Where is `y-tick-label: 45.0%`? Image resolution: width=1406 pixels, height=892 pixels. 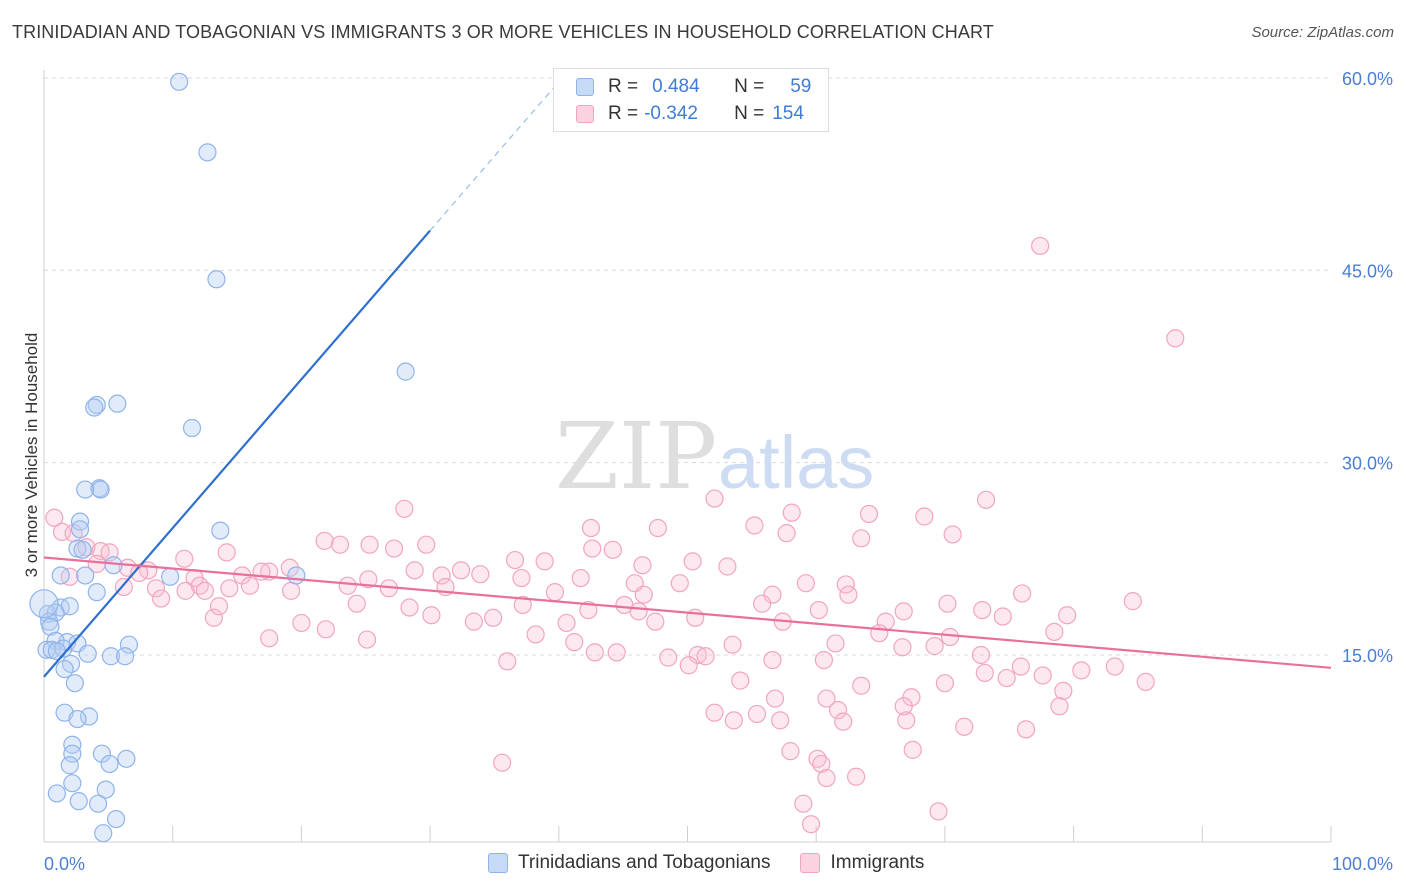 y-tick-label: 45.0% is located at coordinates (1367, 271).